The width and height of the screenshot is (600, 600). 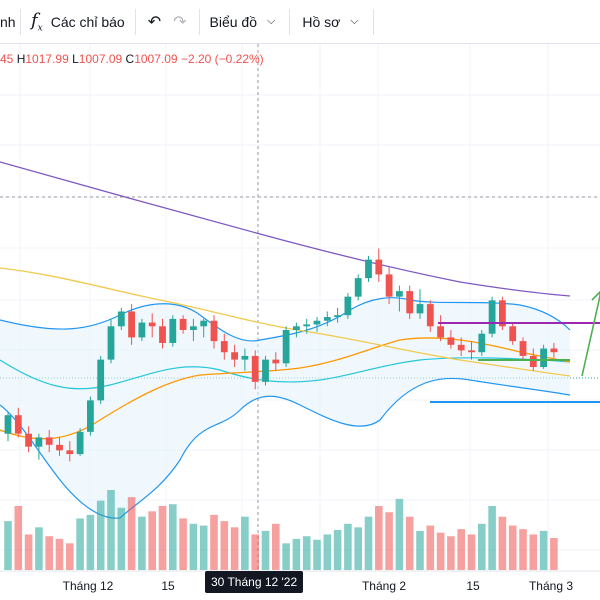 I want to click on undo-icon: ↶, so click(x=154, y=22).